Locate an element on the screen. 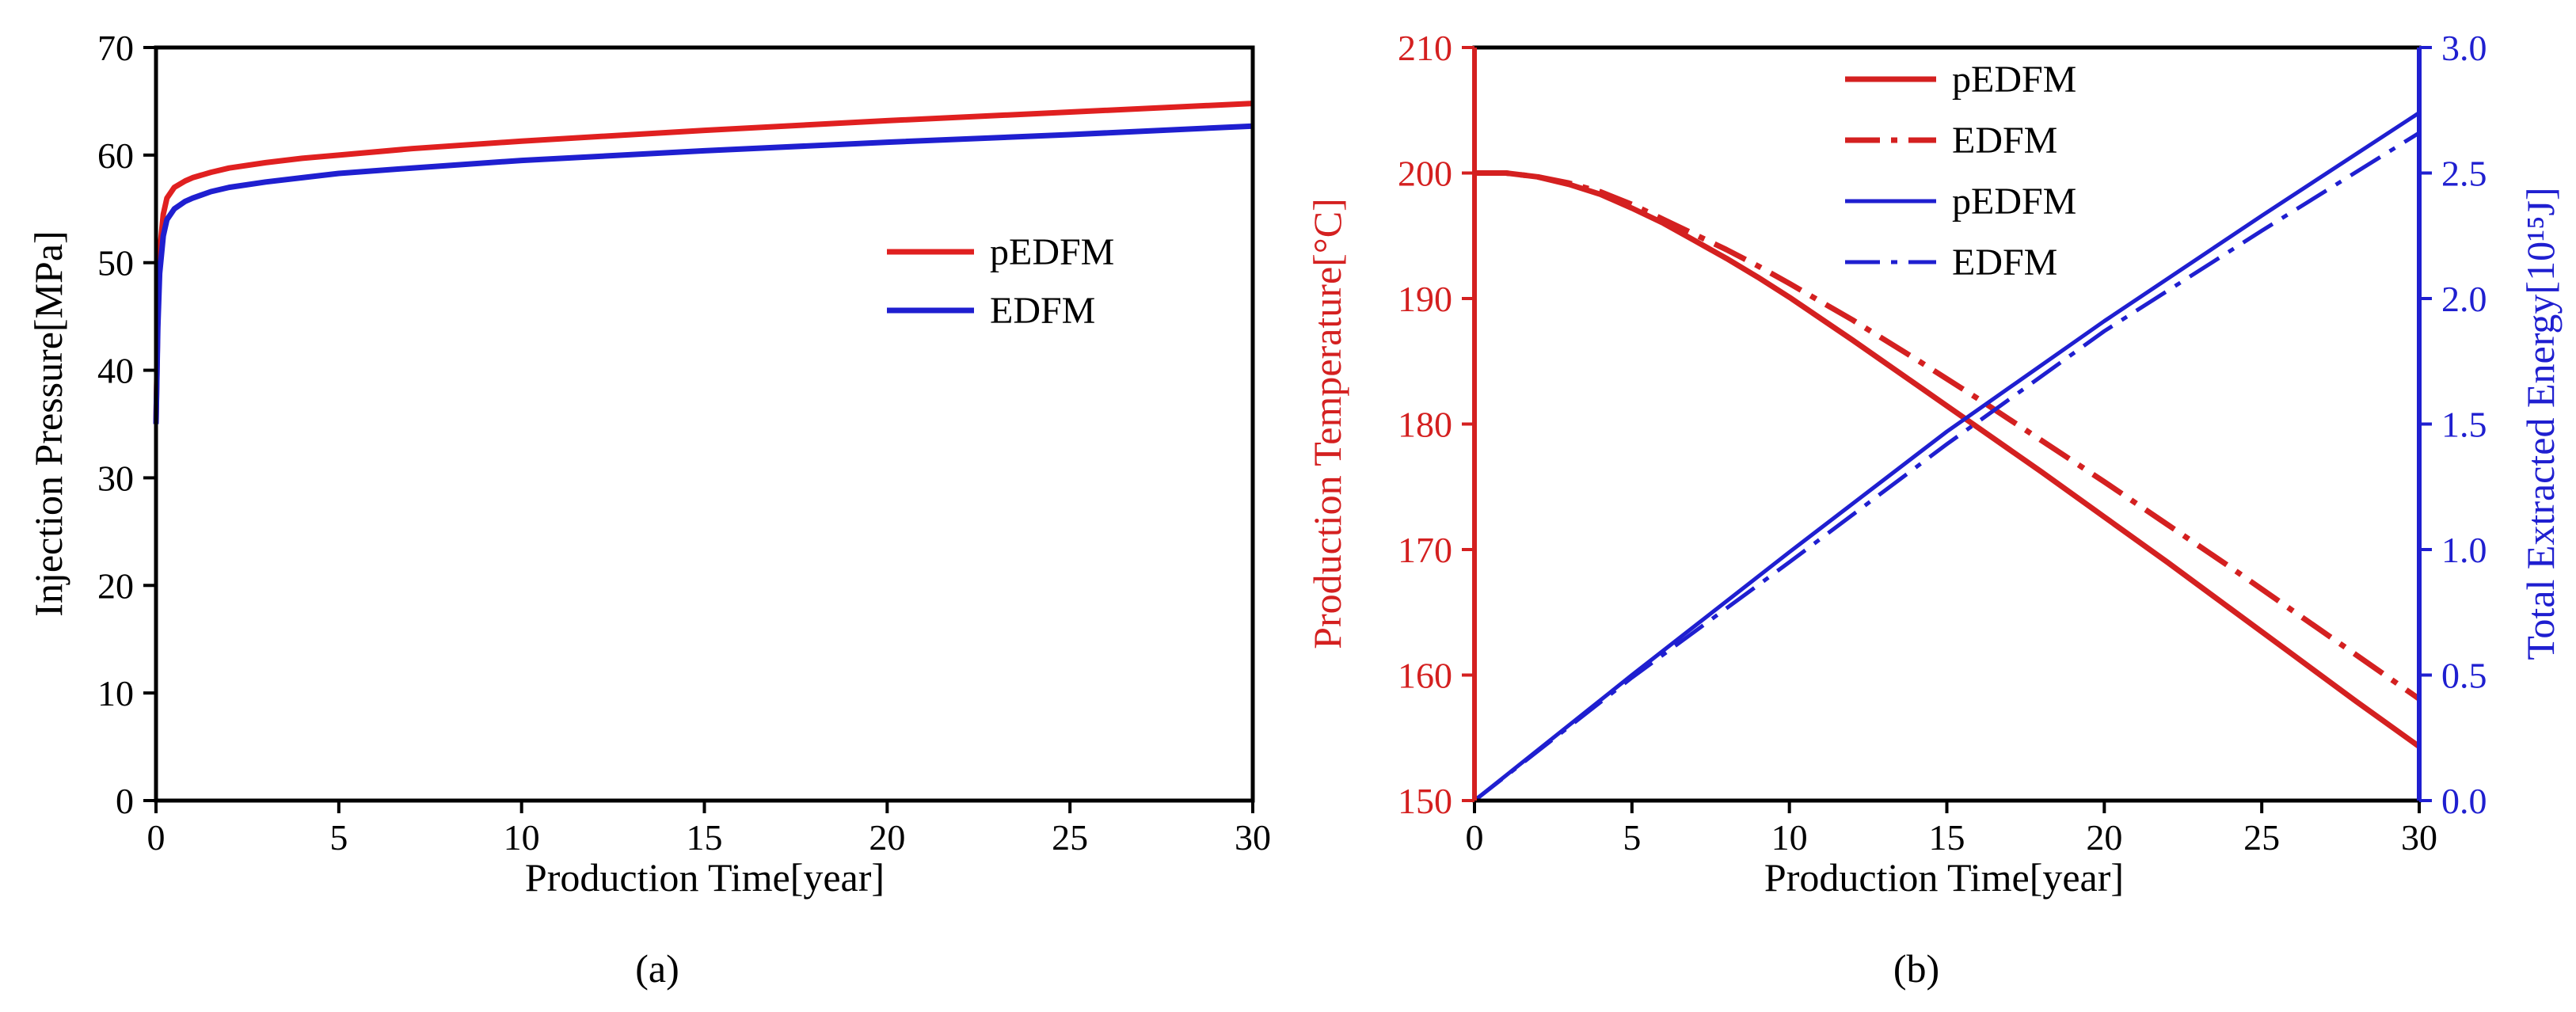 Image resolution: width=2576 pixels, height=1012 pixels. a-y-tick-label: 60 is located at coordinates (115, 155).